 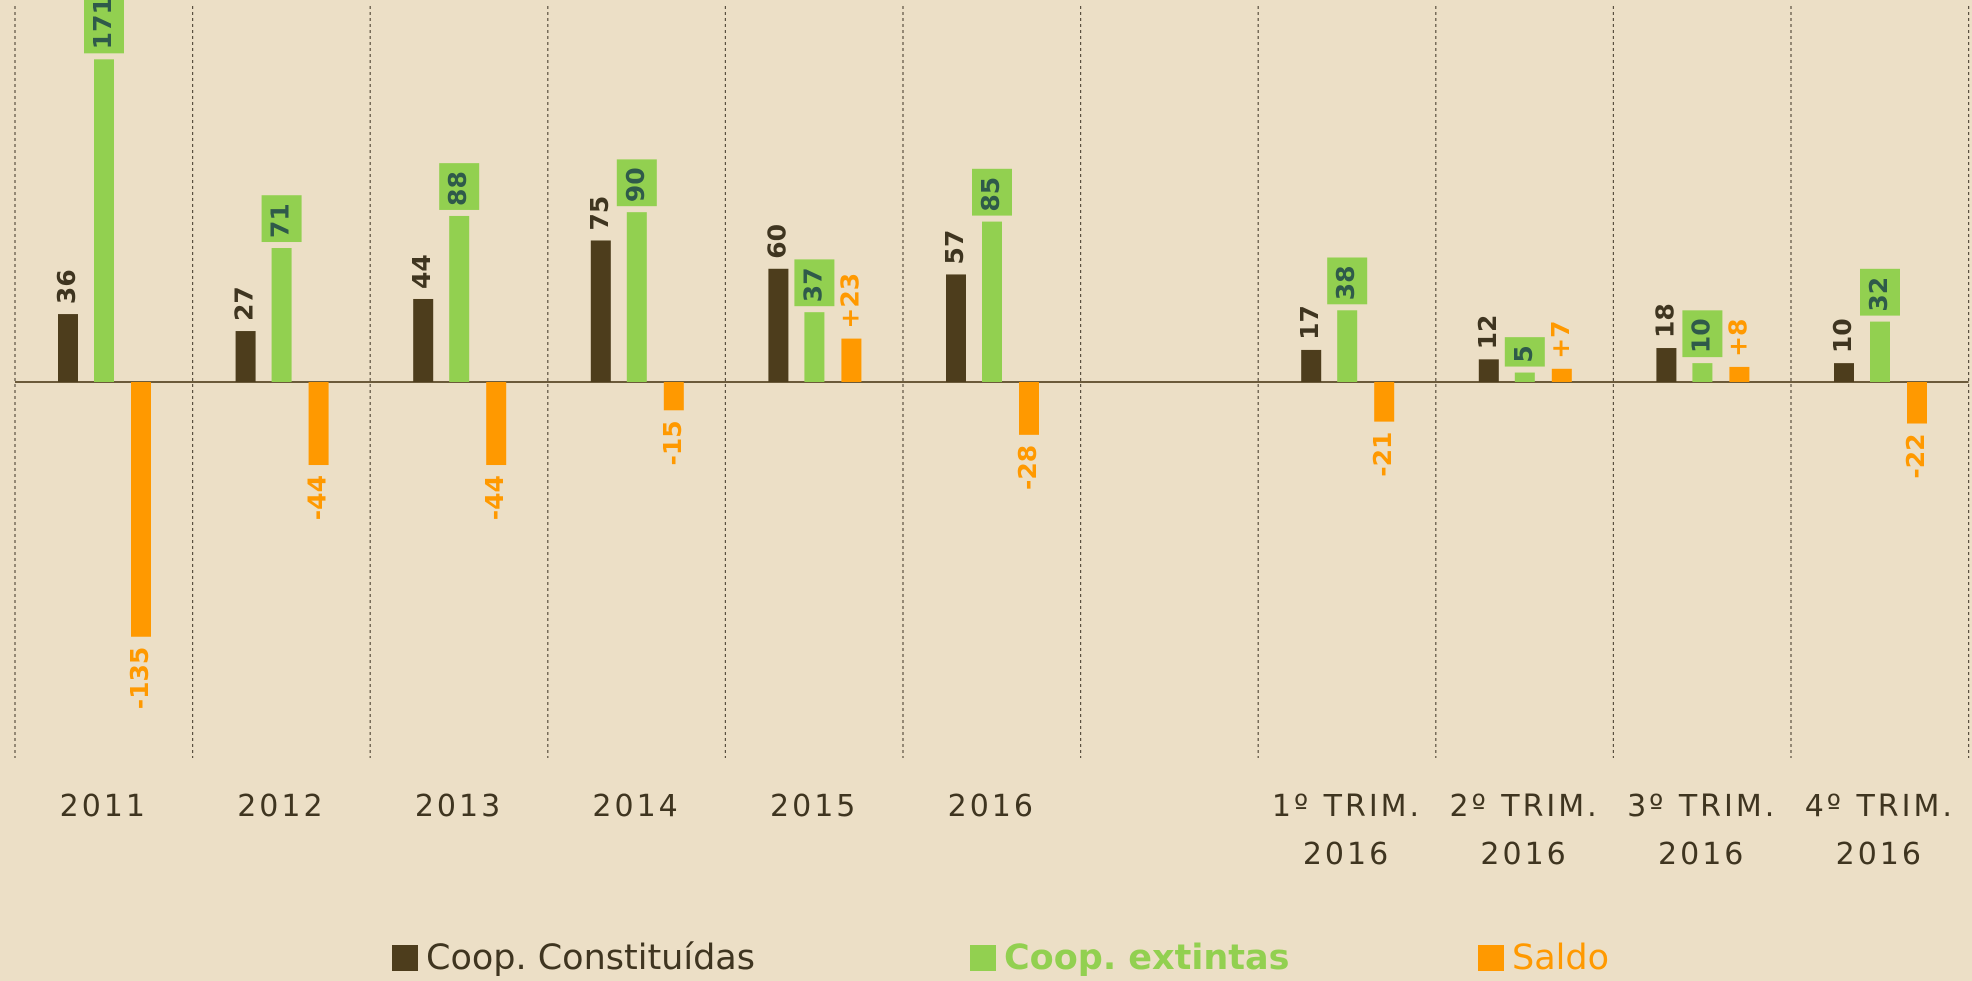 I want to click on data-label-group: 71, so click(x=281, y=219).